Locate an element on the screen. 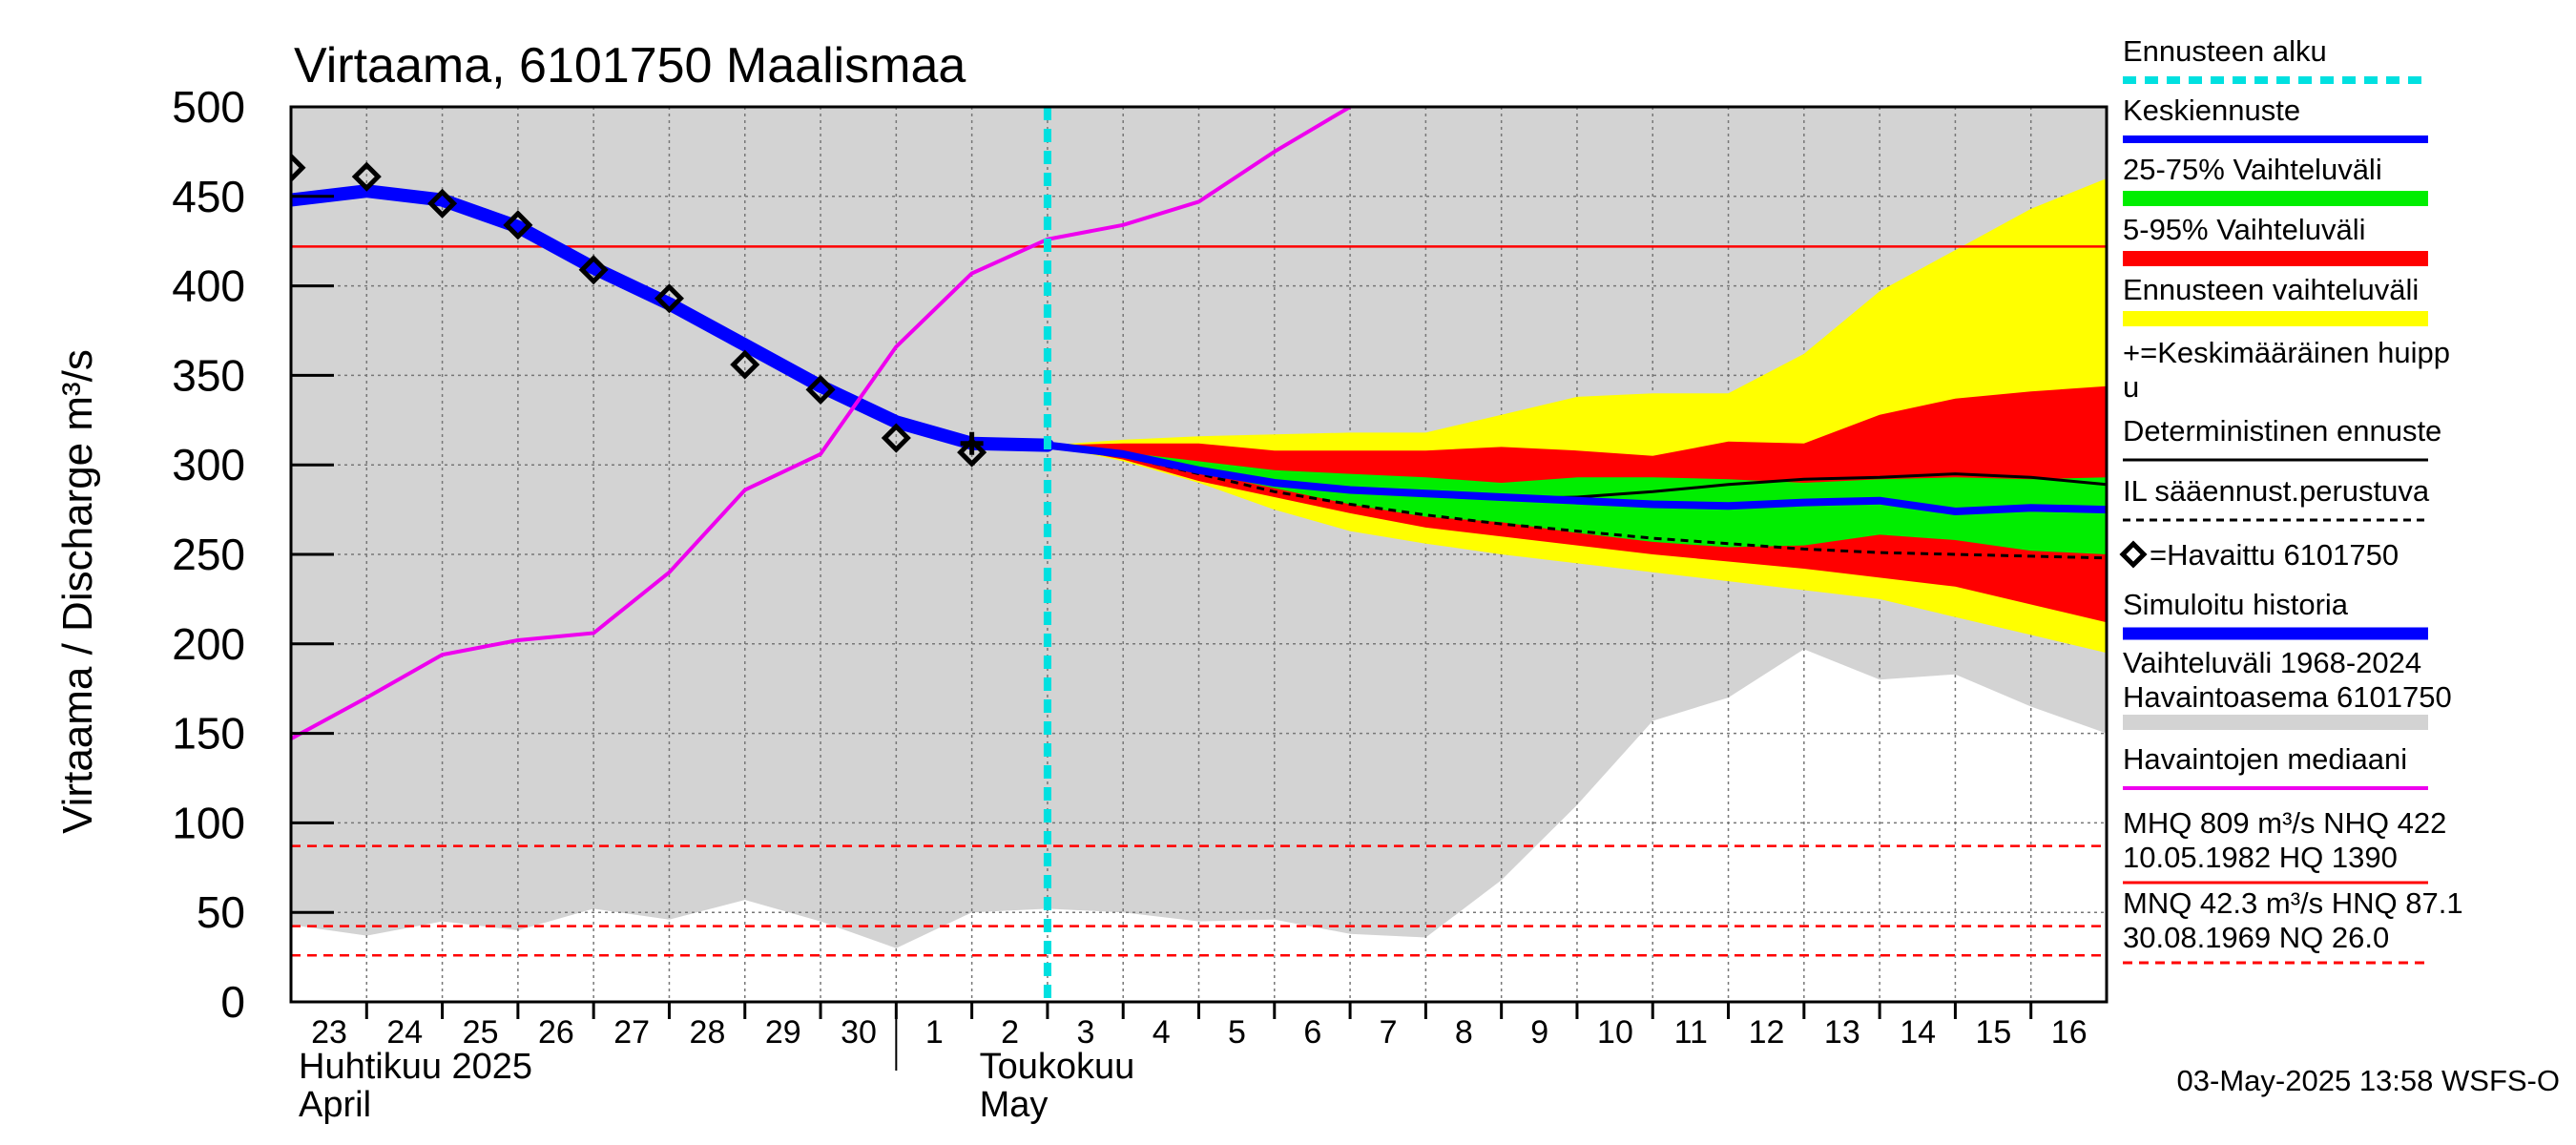  x-tick-label: 8 is located at coordinates (1464, 1032).